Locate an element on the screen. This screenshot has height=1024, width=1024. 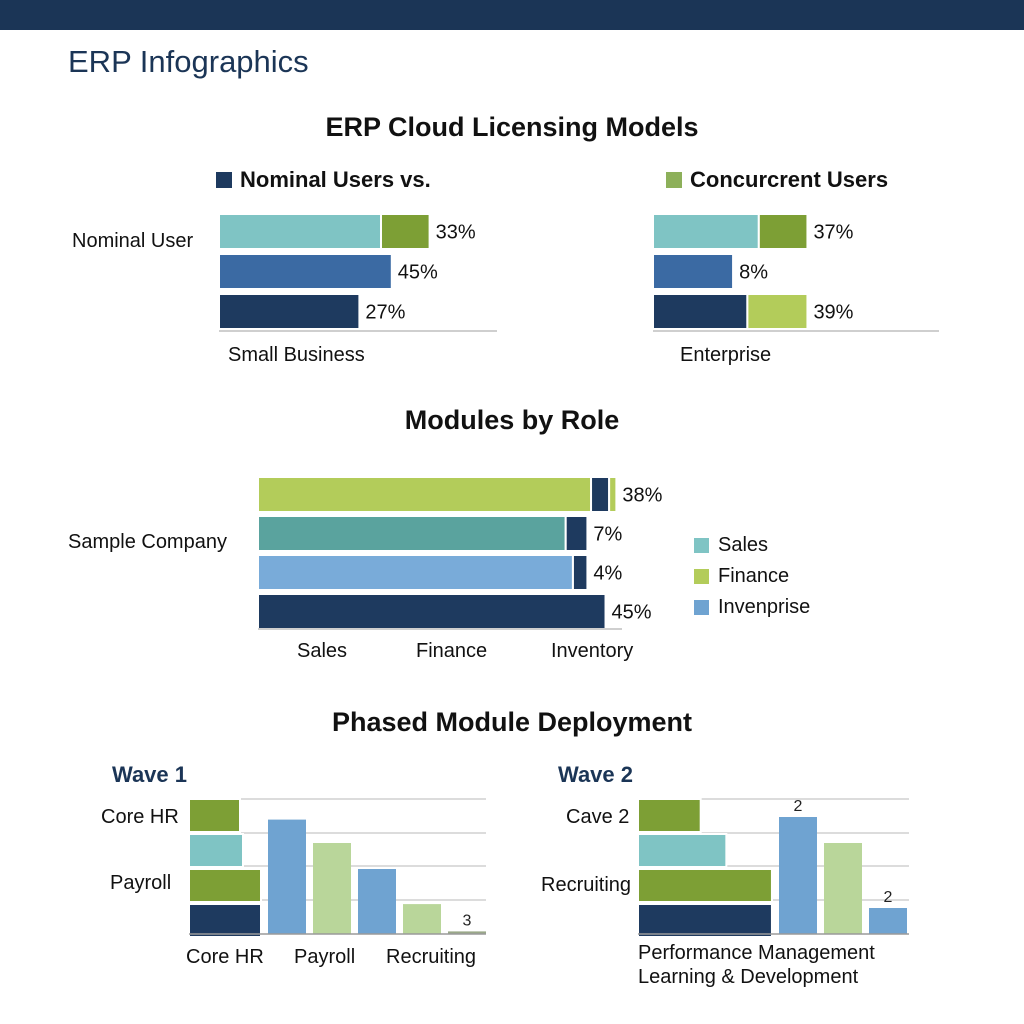
legend-concurrent: Concurcrent Users is located at coordinates (777, 180).